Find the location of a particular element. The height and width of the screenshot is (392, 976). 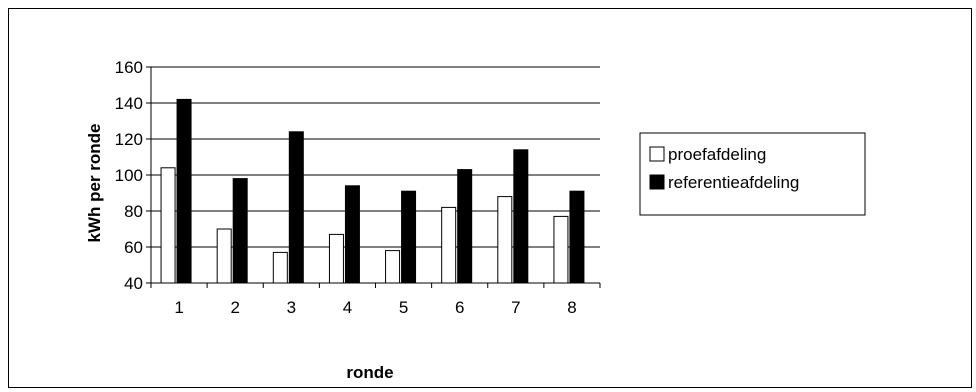

y-tick-label: 100 is located at coordinates (129, 175).